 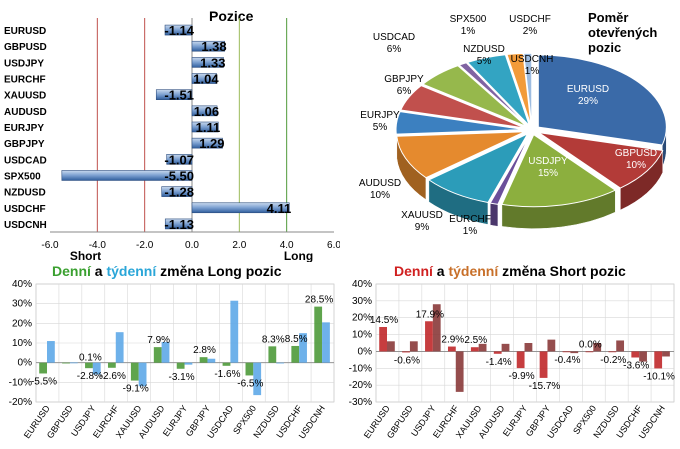 I want to click on category-label: NZDUSD, so click(x=25, y=193).